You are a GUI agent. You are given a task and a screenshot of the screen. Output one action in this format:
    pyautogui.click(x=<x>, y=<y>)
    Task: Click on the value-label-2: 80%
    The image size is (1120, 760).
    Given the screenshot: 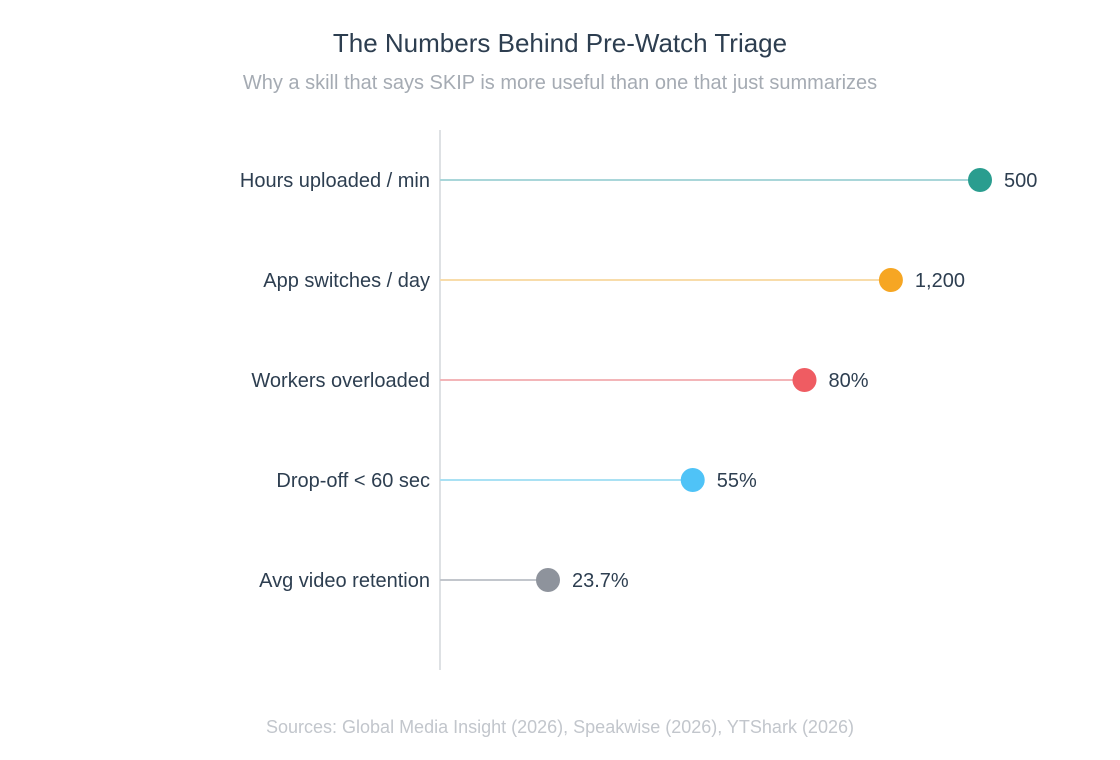 What is the action you would take?
    pyautogui.click(x=849, y=381)
    